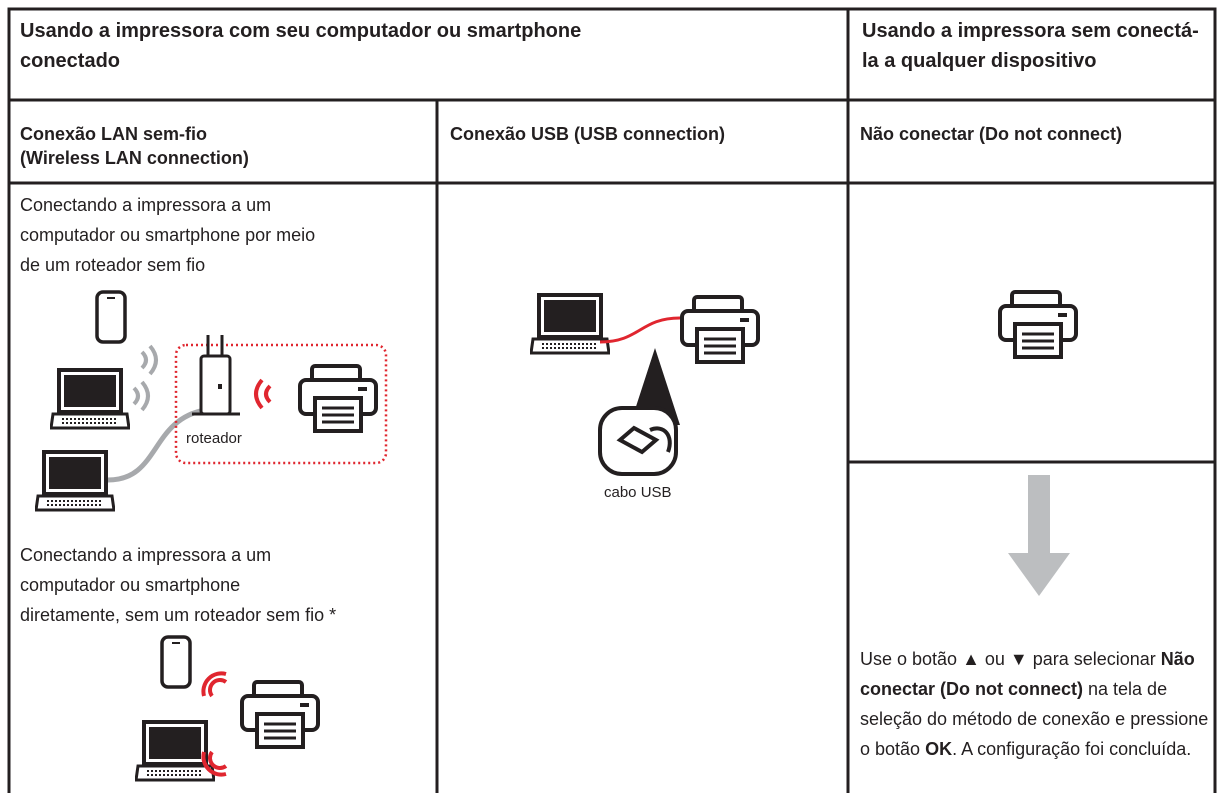 The image size is (1224, 793). I want to click on text-line: de um roteador sem fio, so click(113, 265).